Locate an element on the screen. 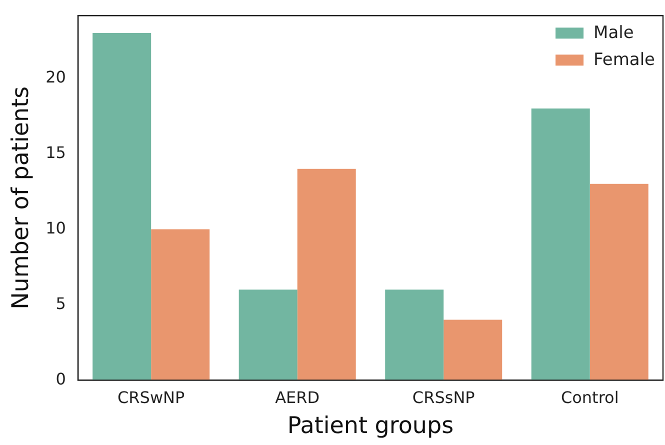 This screenshot has height=445, width=665. y-tick-label: 15 is located at coordinates (56, 152).